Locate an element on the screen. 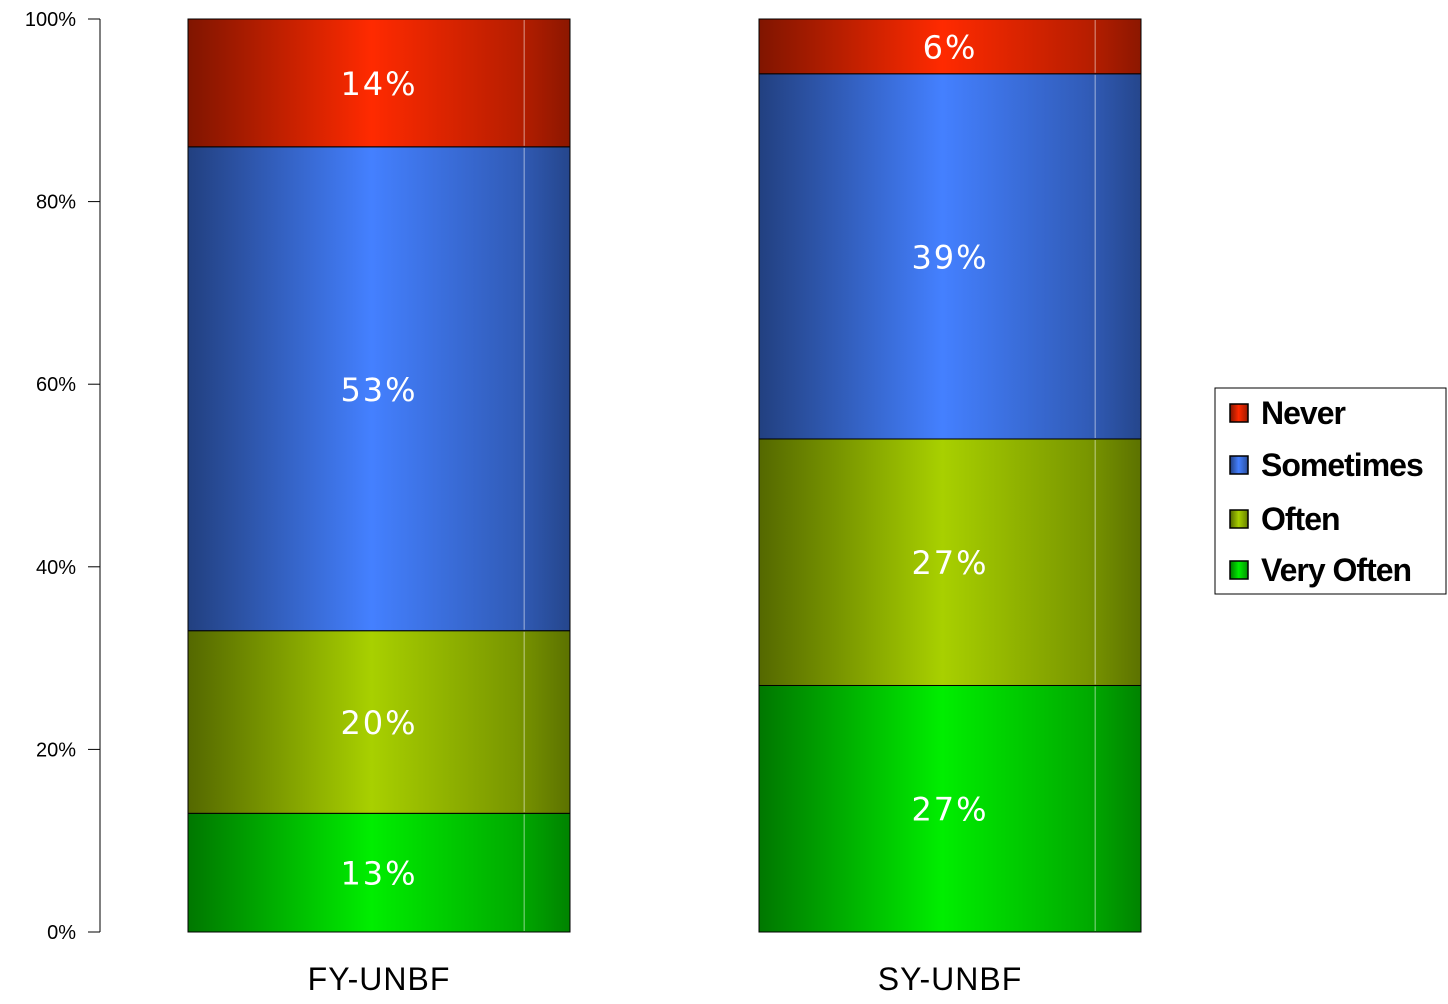  legend: Never Sometimes Often Very Often is located at coordinates (1330, 491).